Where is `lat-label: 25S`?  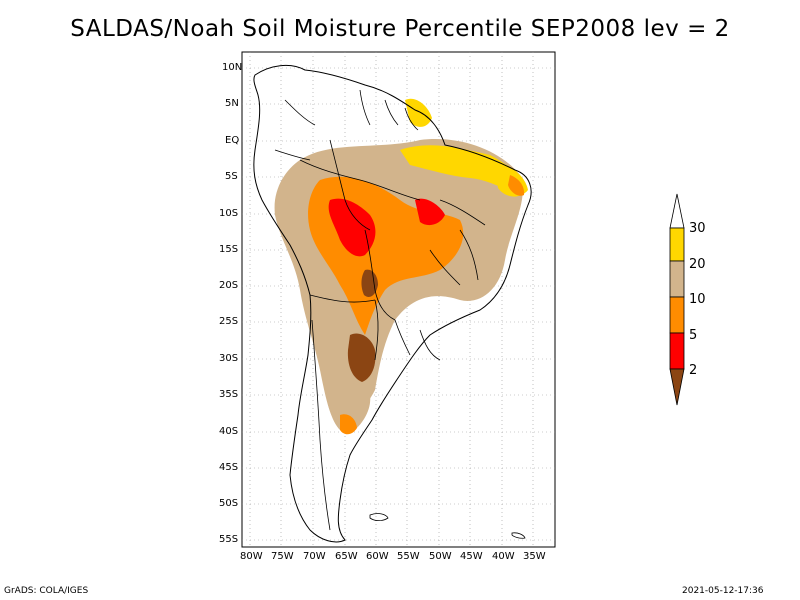
lat-label: 25S is located at coordinates (229, 321).